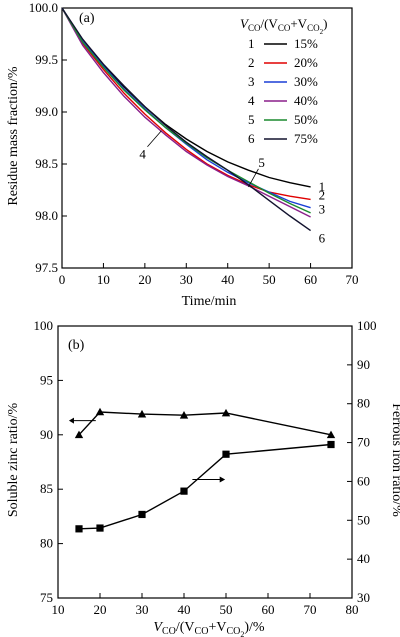 The width and height of the screenshot is (400, 637). I want to click on xlabel-v: V, so click(158, 627).